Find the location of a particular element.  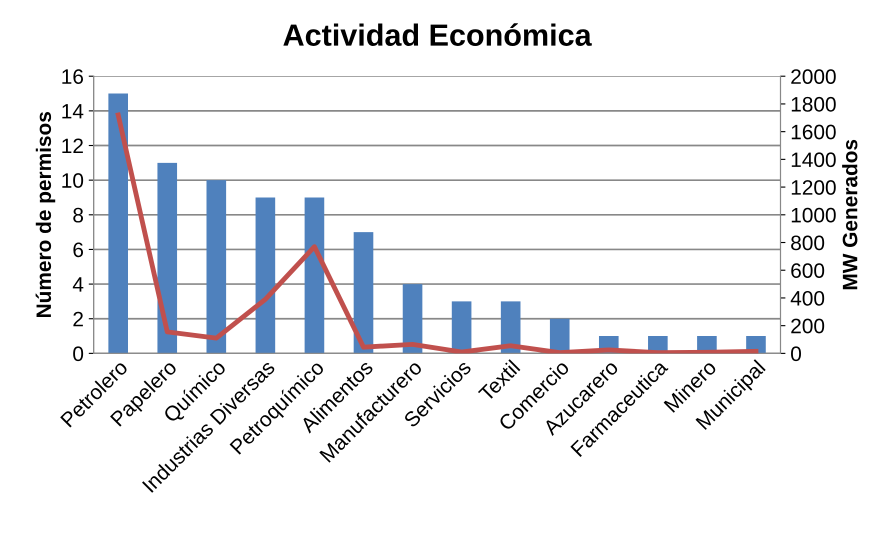

y-tick-label: 8 is located at coordinates (78, 215).